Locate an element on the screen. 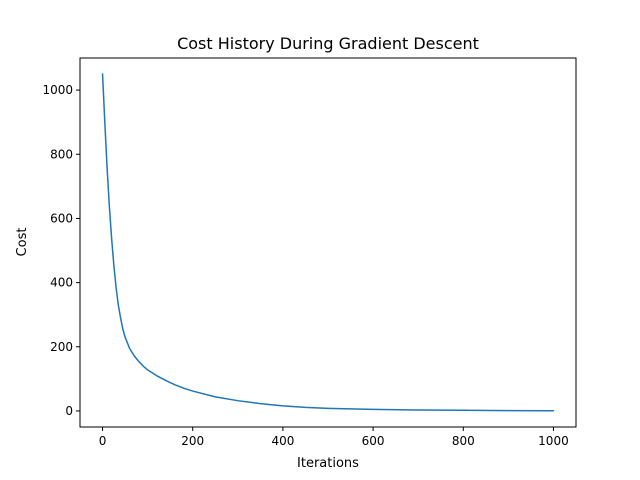 This screenshot has height=480, width=640. x-tick-label: 400 is located at coordinates (282, 441).